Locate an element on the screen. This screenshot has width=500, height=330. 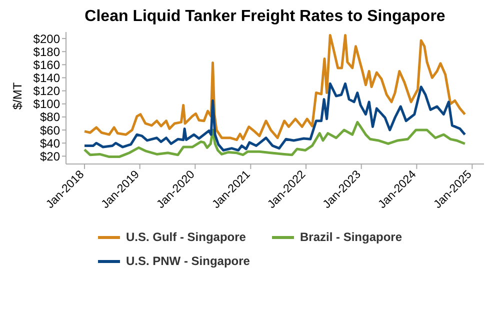
y-tick-label: $40 is located at coordinates (50, 143).